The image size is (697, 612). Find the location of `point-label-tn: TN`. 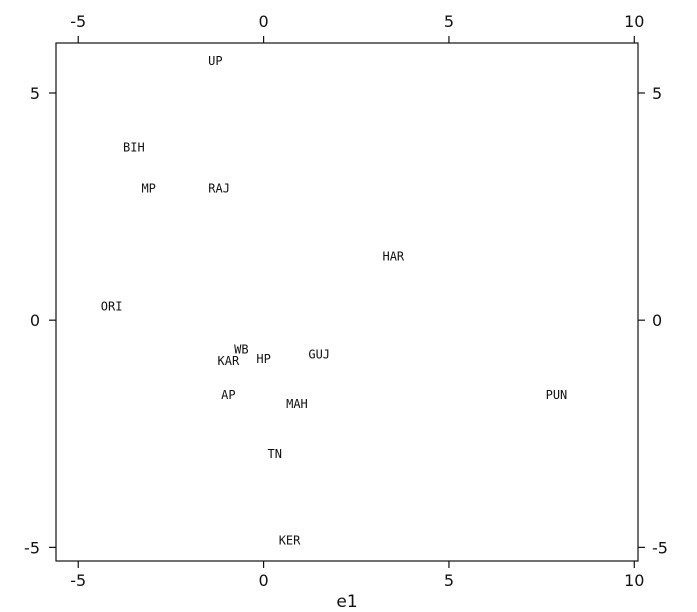

point-label-tn: TN is located at coordinates (274, 454).